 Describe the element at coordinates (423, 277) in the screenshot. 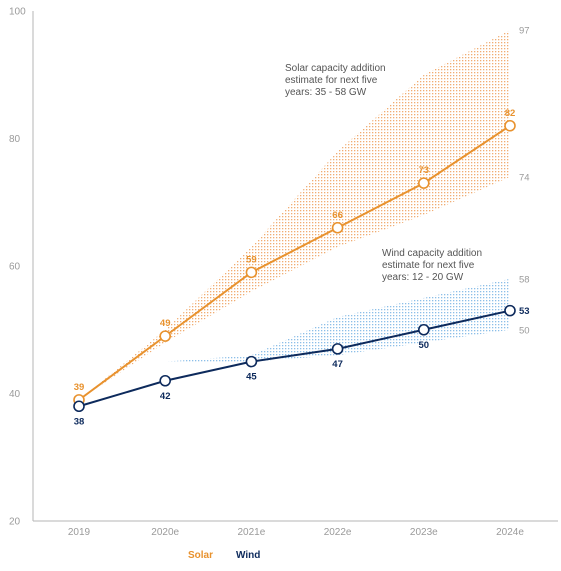

I see `annotation-line: years: 12 - 20 GW` at that location.